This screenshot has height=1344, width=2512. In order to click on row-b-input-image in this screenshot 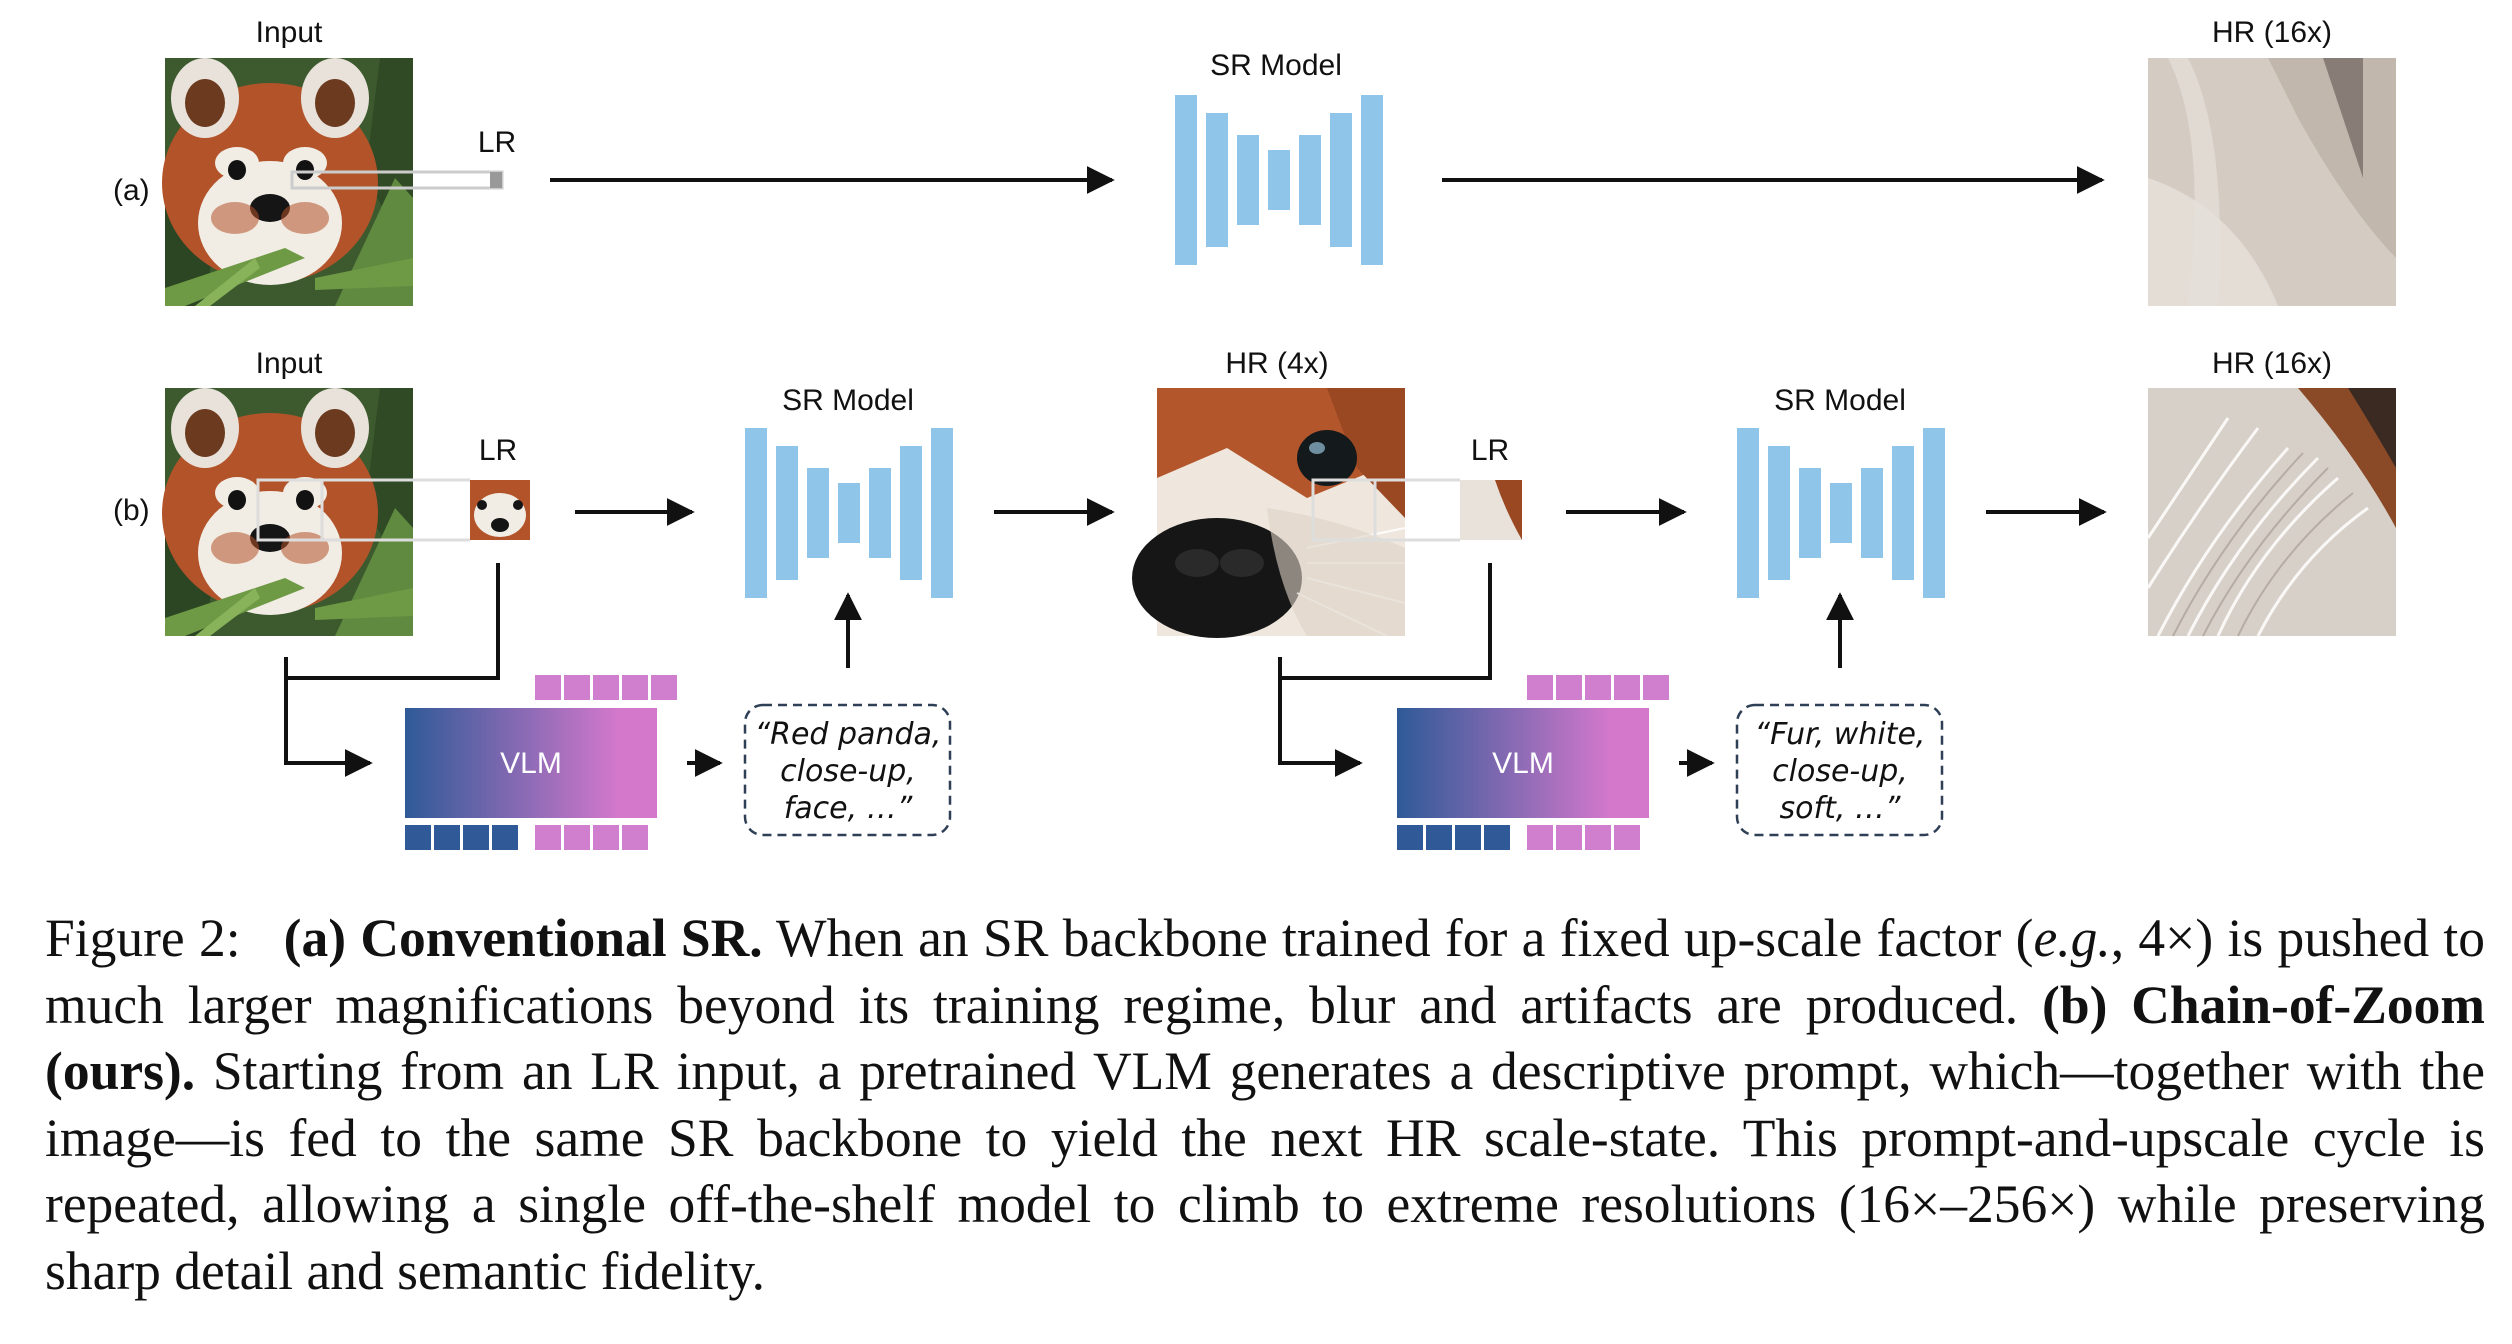, I will do `click(287, 512)`.